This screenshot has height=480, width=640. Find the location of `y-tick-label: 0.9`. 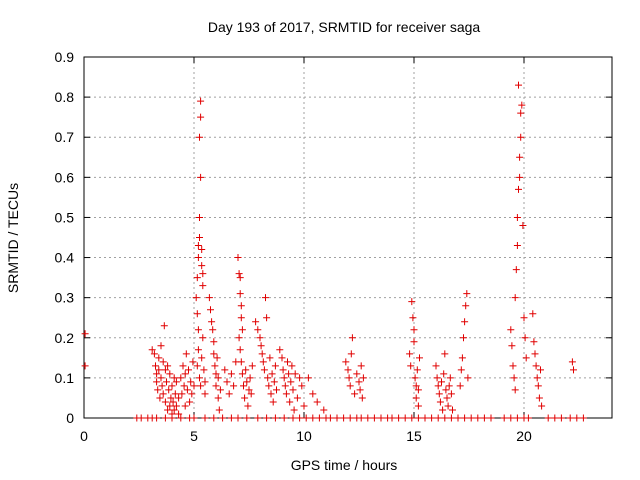

y-tick-label: 0.9 is located at coordinates (65, 57).